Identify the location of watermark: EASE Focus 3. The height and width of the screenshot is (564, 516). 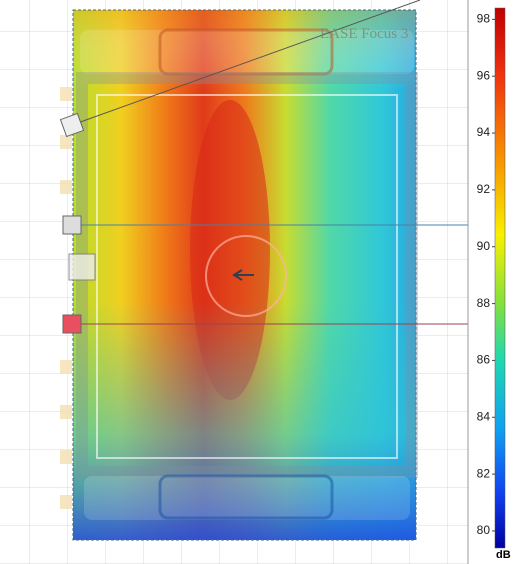
(364, 34).